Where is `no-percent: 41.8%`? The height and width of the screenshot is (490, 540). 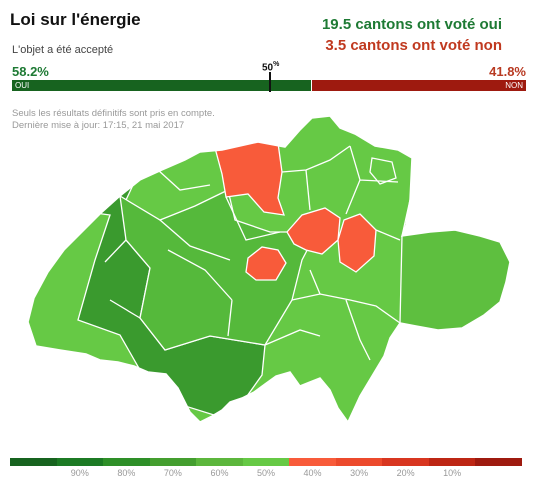 no-percent: 41.8% is located at coordinates (507, 71).